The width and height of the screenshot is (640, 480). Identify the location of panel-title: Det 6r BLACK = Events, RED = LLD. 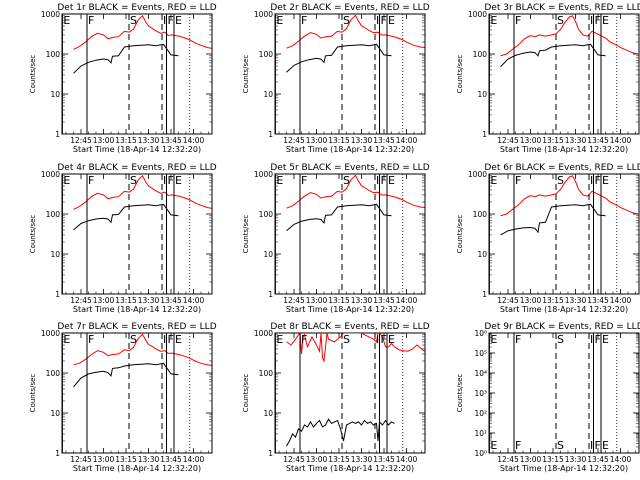
(562, 168).